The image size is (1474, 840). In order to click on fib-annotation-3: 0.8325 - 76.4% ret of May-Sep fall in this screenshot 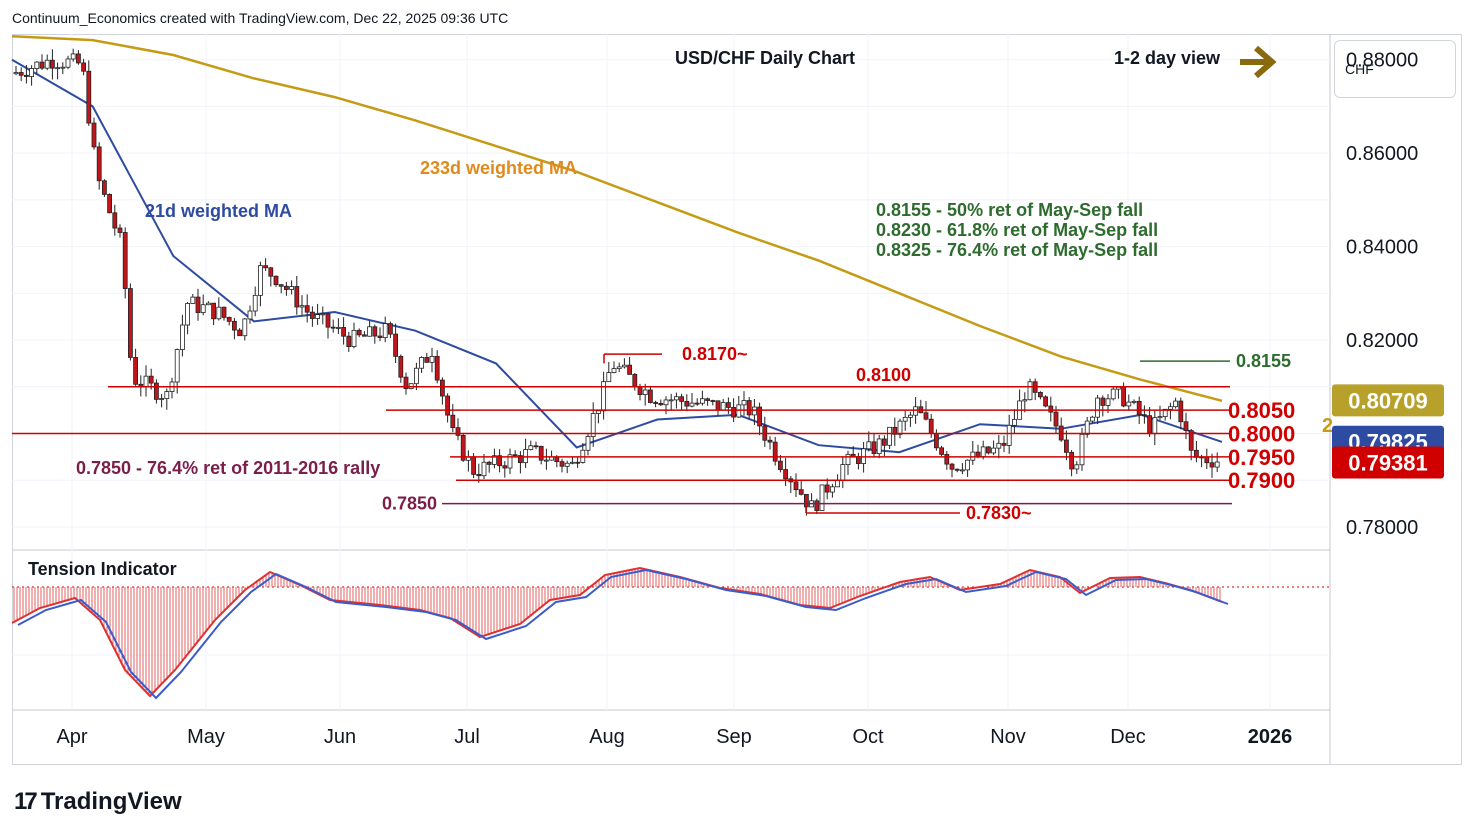, I will do `click(1017, 250)`.